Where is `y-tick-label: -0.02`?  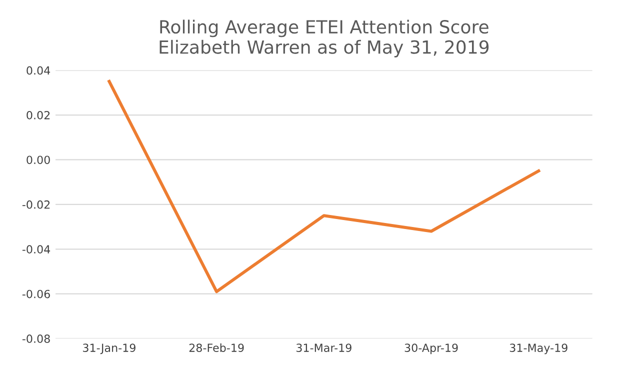
y-tick-label: -0.02 is located at coordinates (36, 204).